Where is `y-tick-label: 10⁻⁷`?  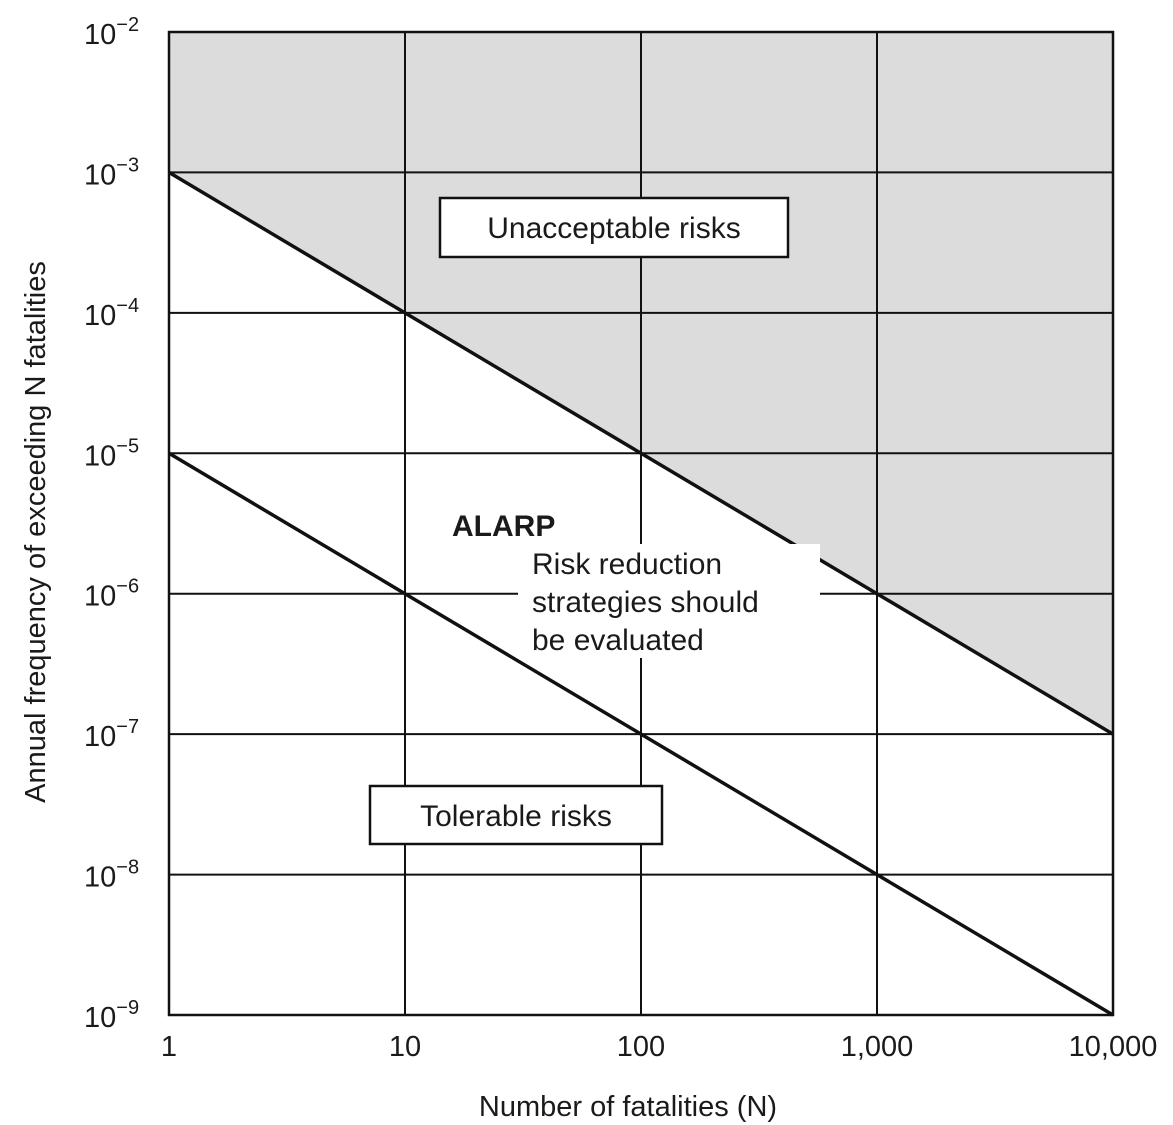 y-tick-label: 10⁻⁷ is located at coordinates (111, 734).